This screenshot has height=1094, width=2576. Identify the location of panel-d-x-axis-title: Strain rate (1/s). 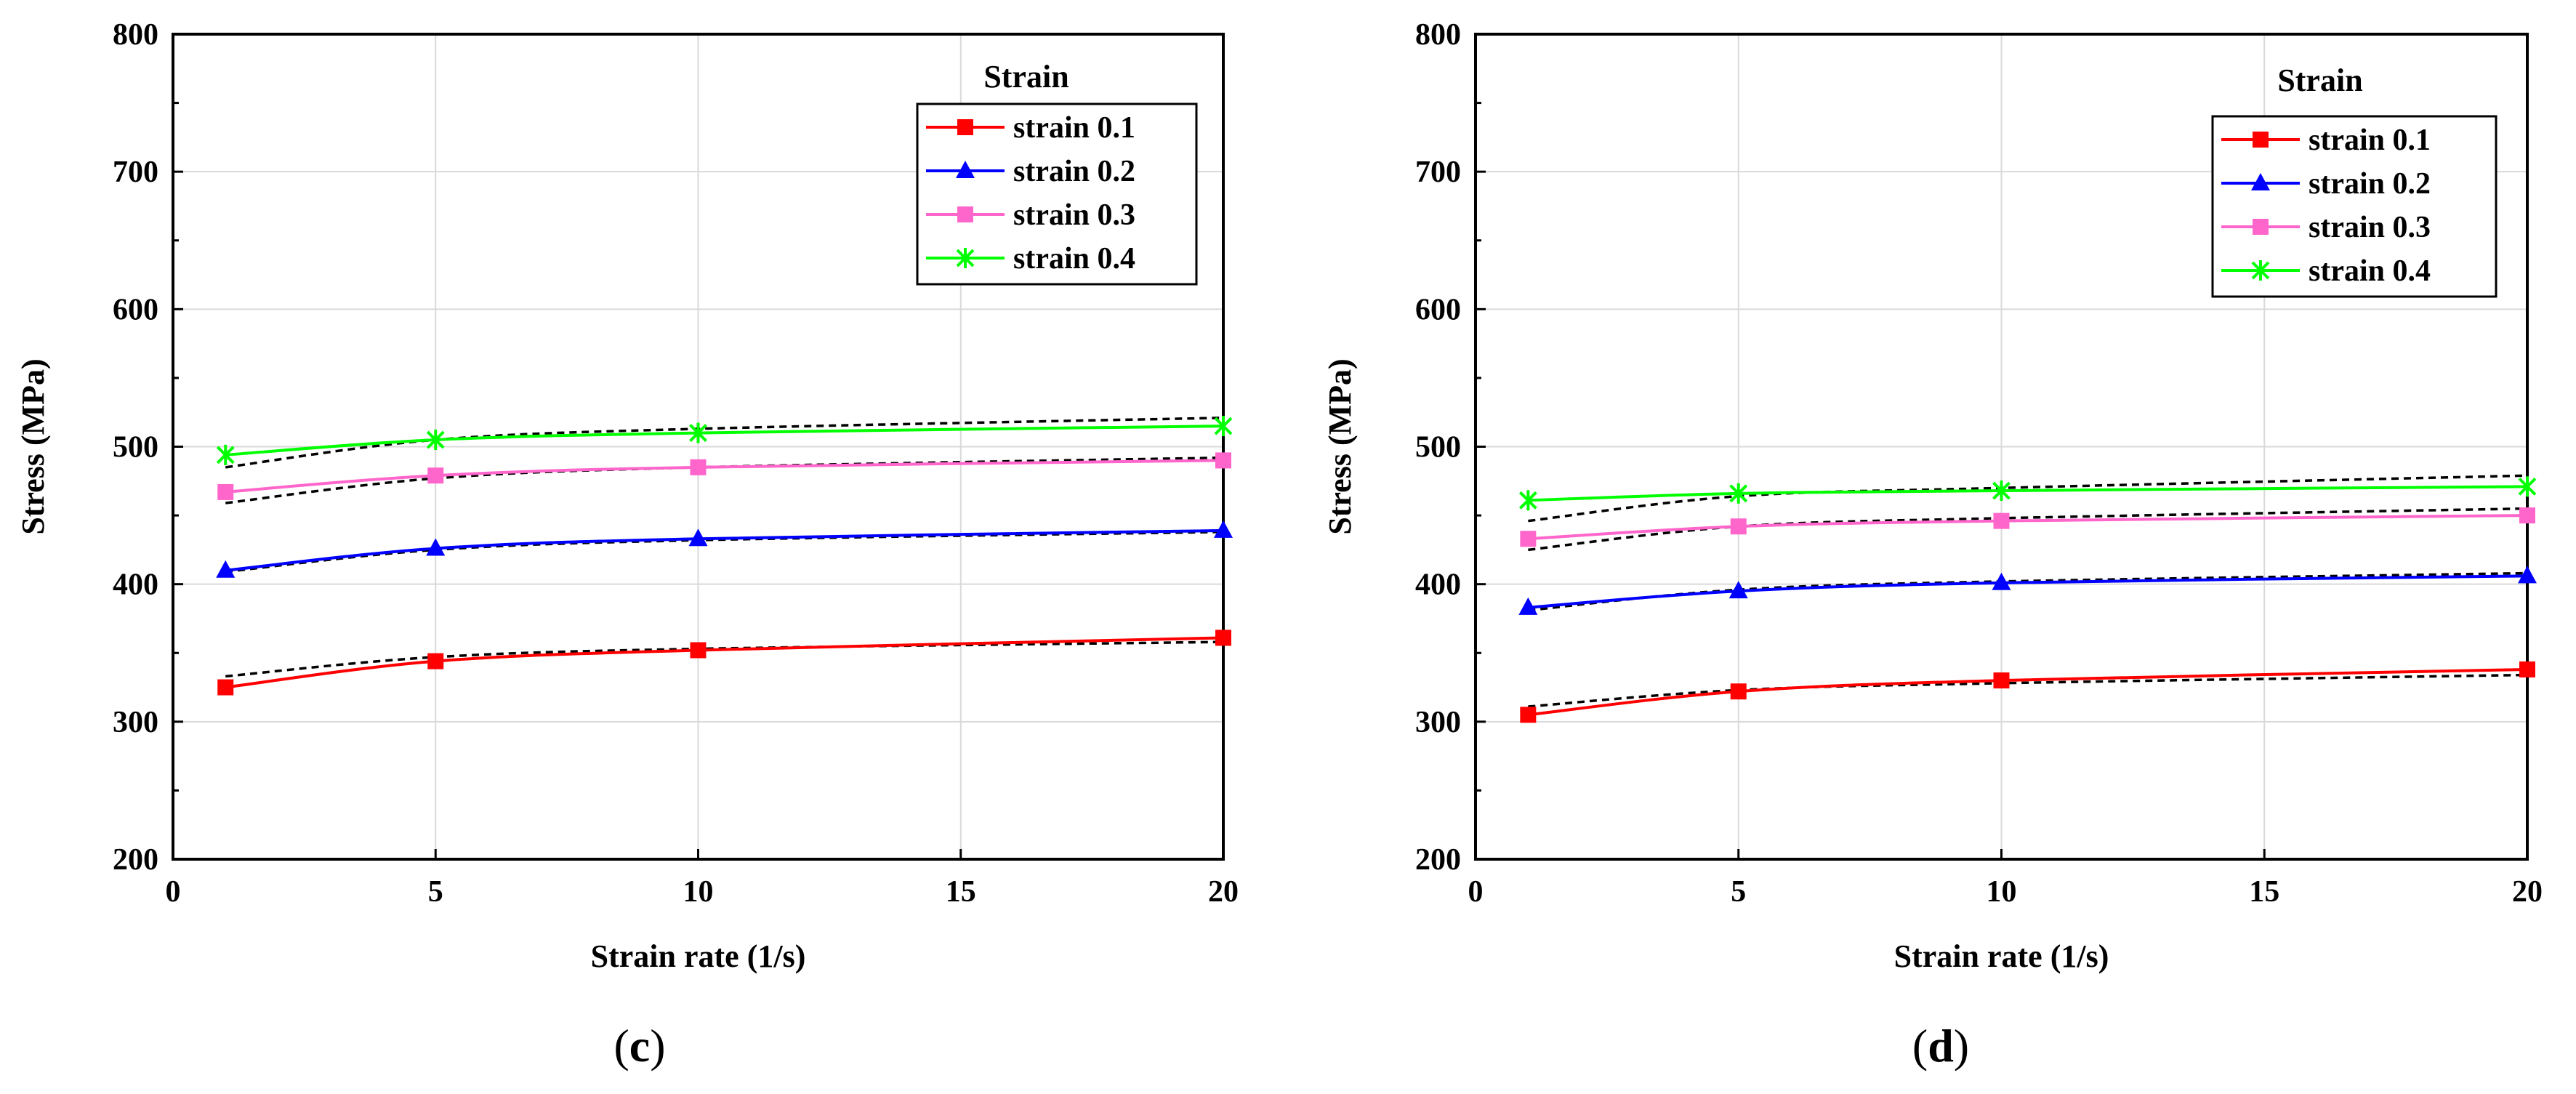
(2001, 956).